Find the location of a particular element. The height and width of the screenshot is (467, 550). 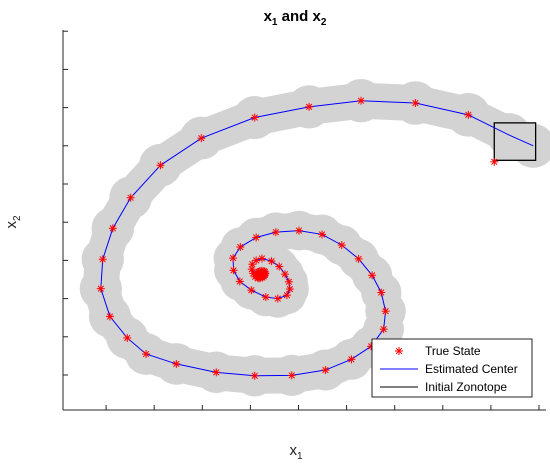

legend-item-estimated-center: Estimated Center is located at coordinates (449, 369).